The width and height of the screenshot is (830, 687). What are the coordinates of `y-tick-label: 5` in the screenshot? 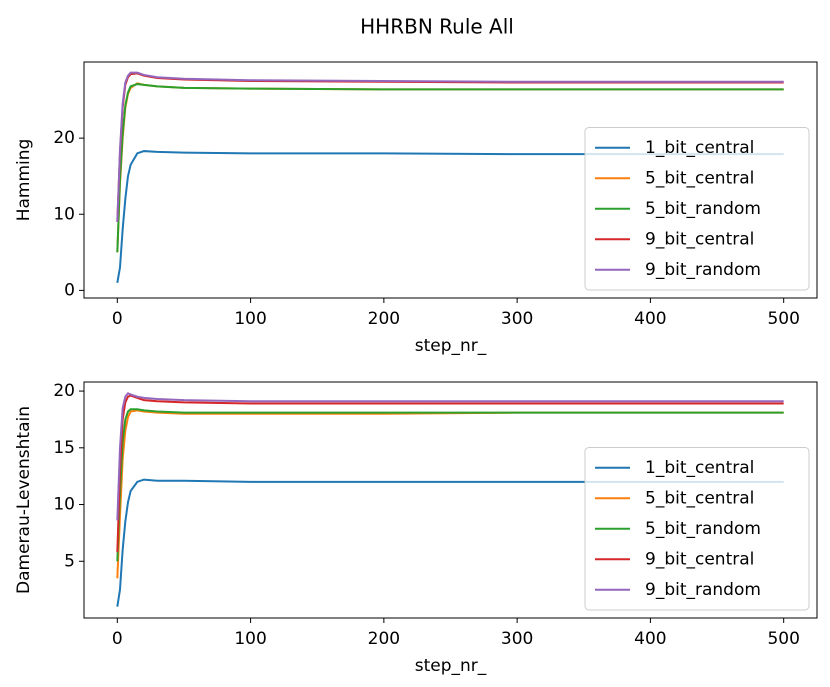 It's located at (69, 561).